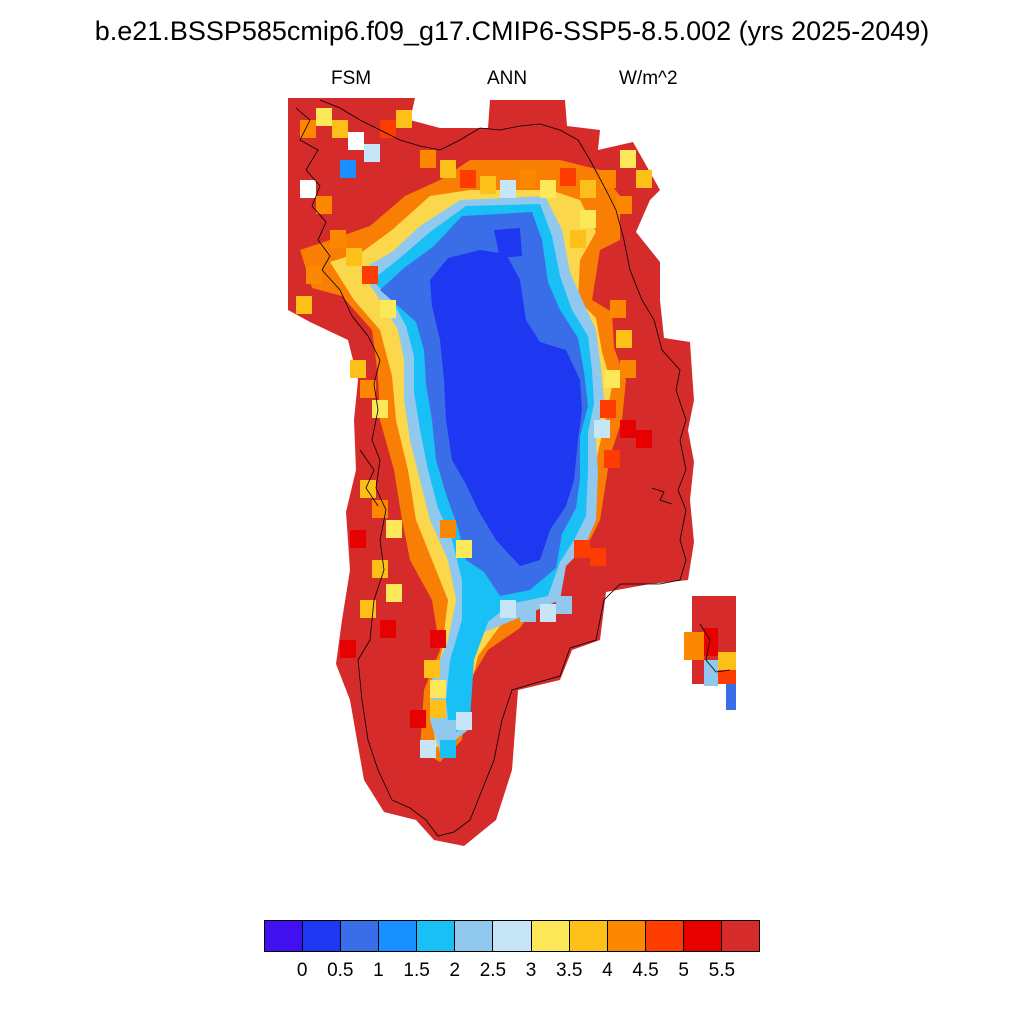 The image size is (1024, 1024). Describe the element at coordinates (493, 970) in the screenshot. I see `colorbar-tick-label: 2.5` at that location.